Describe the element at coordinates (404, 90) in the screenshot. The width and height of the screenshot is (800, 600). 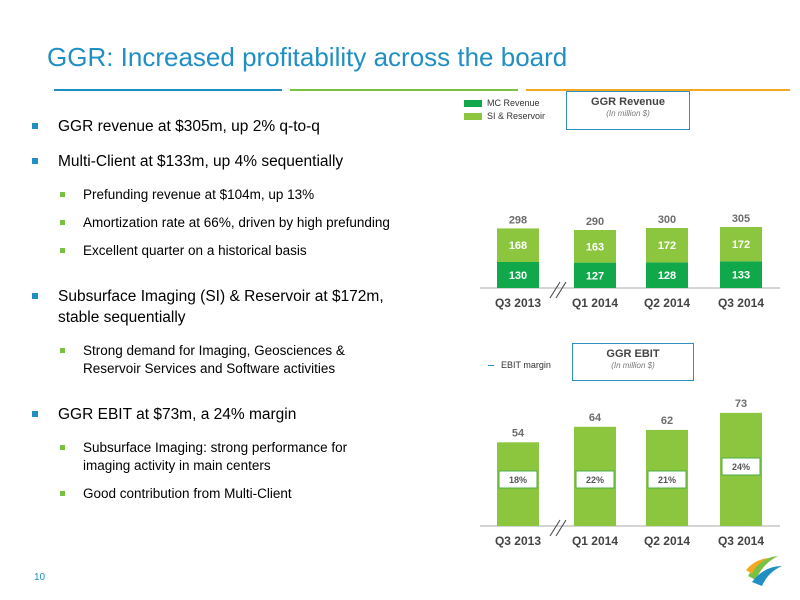
I see `title-underline-green` at that location.